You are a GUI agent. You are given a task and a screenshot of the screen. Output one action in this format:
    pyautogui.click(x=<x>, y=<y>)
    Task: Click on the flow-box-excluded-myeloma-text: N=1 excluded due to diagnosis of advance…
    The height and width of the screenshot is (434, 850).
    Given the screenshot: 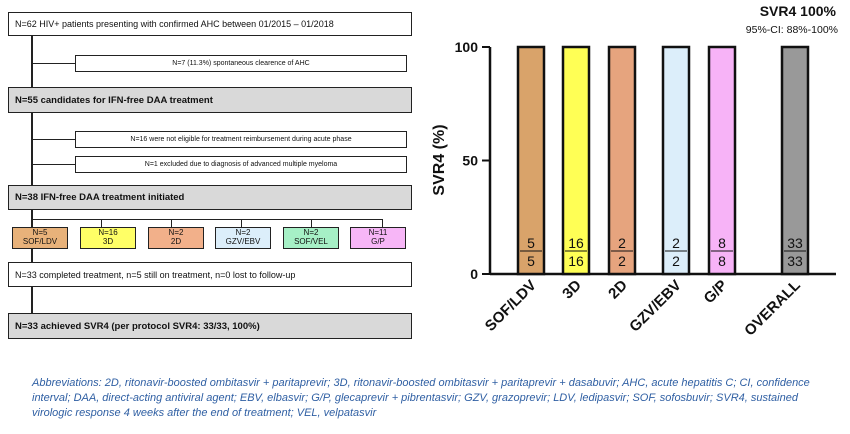 What is the action you would take?
    pyautogui.click(x=241, y=164)
    